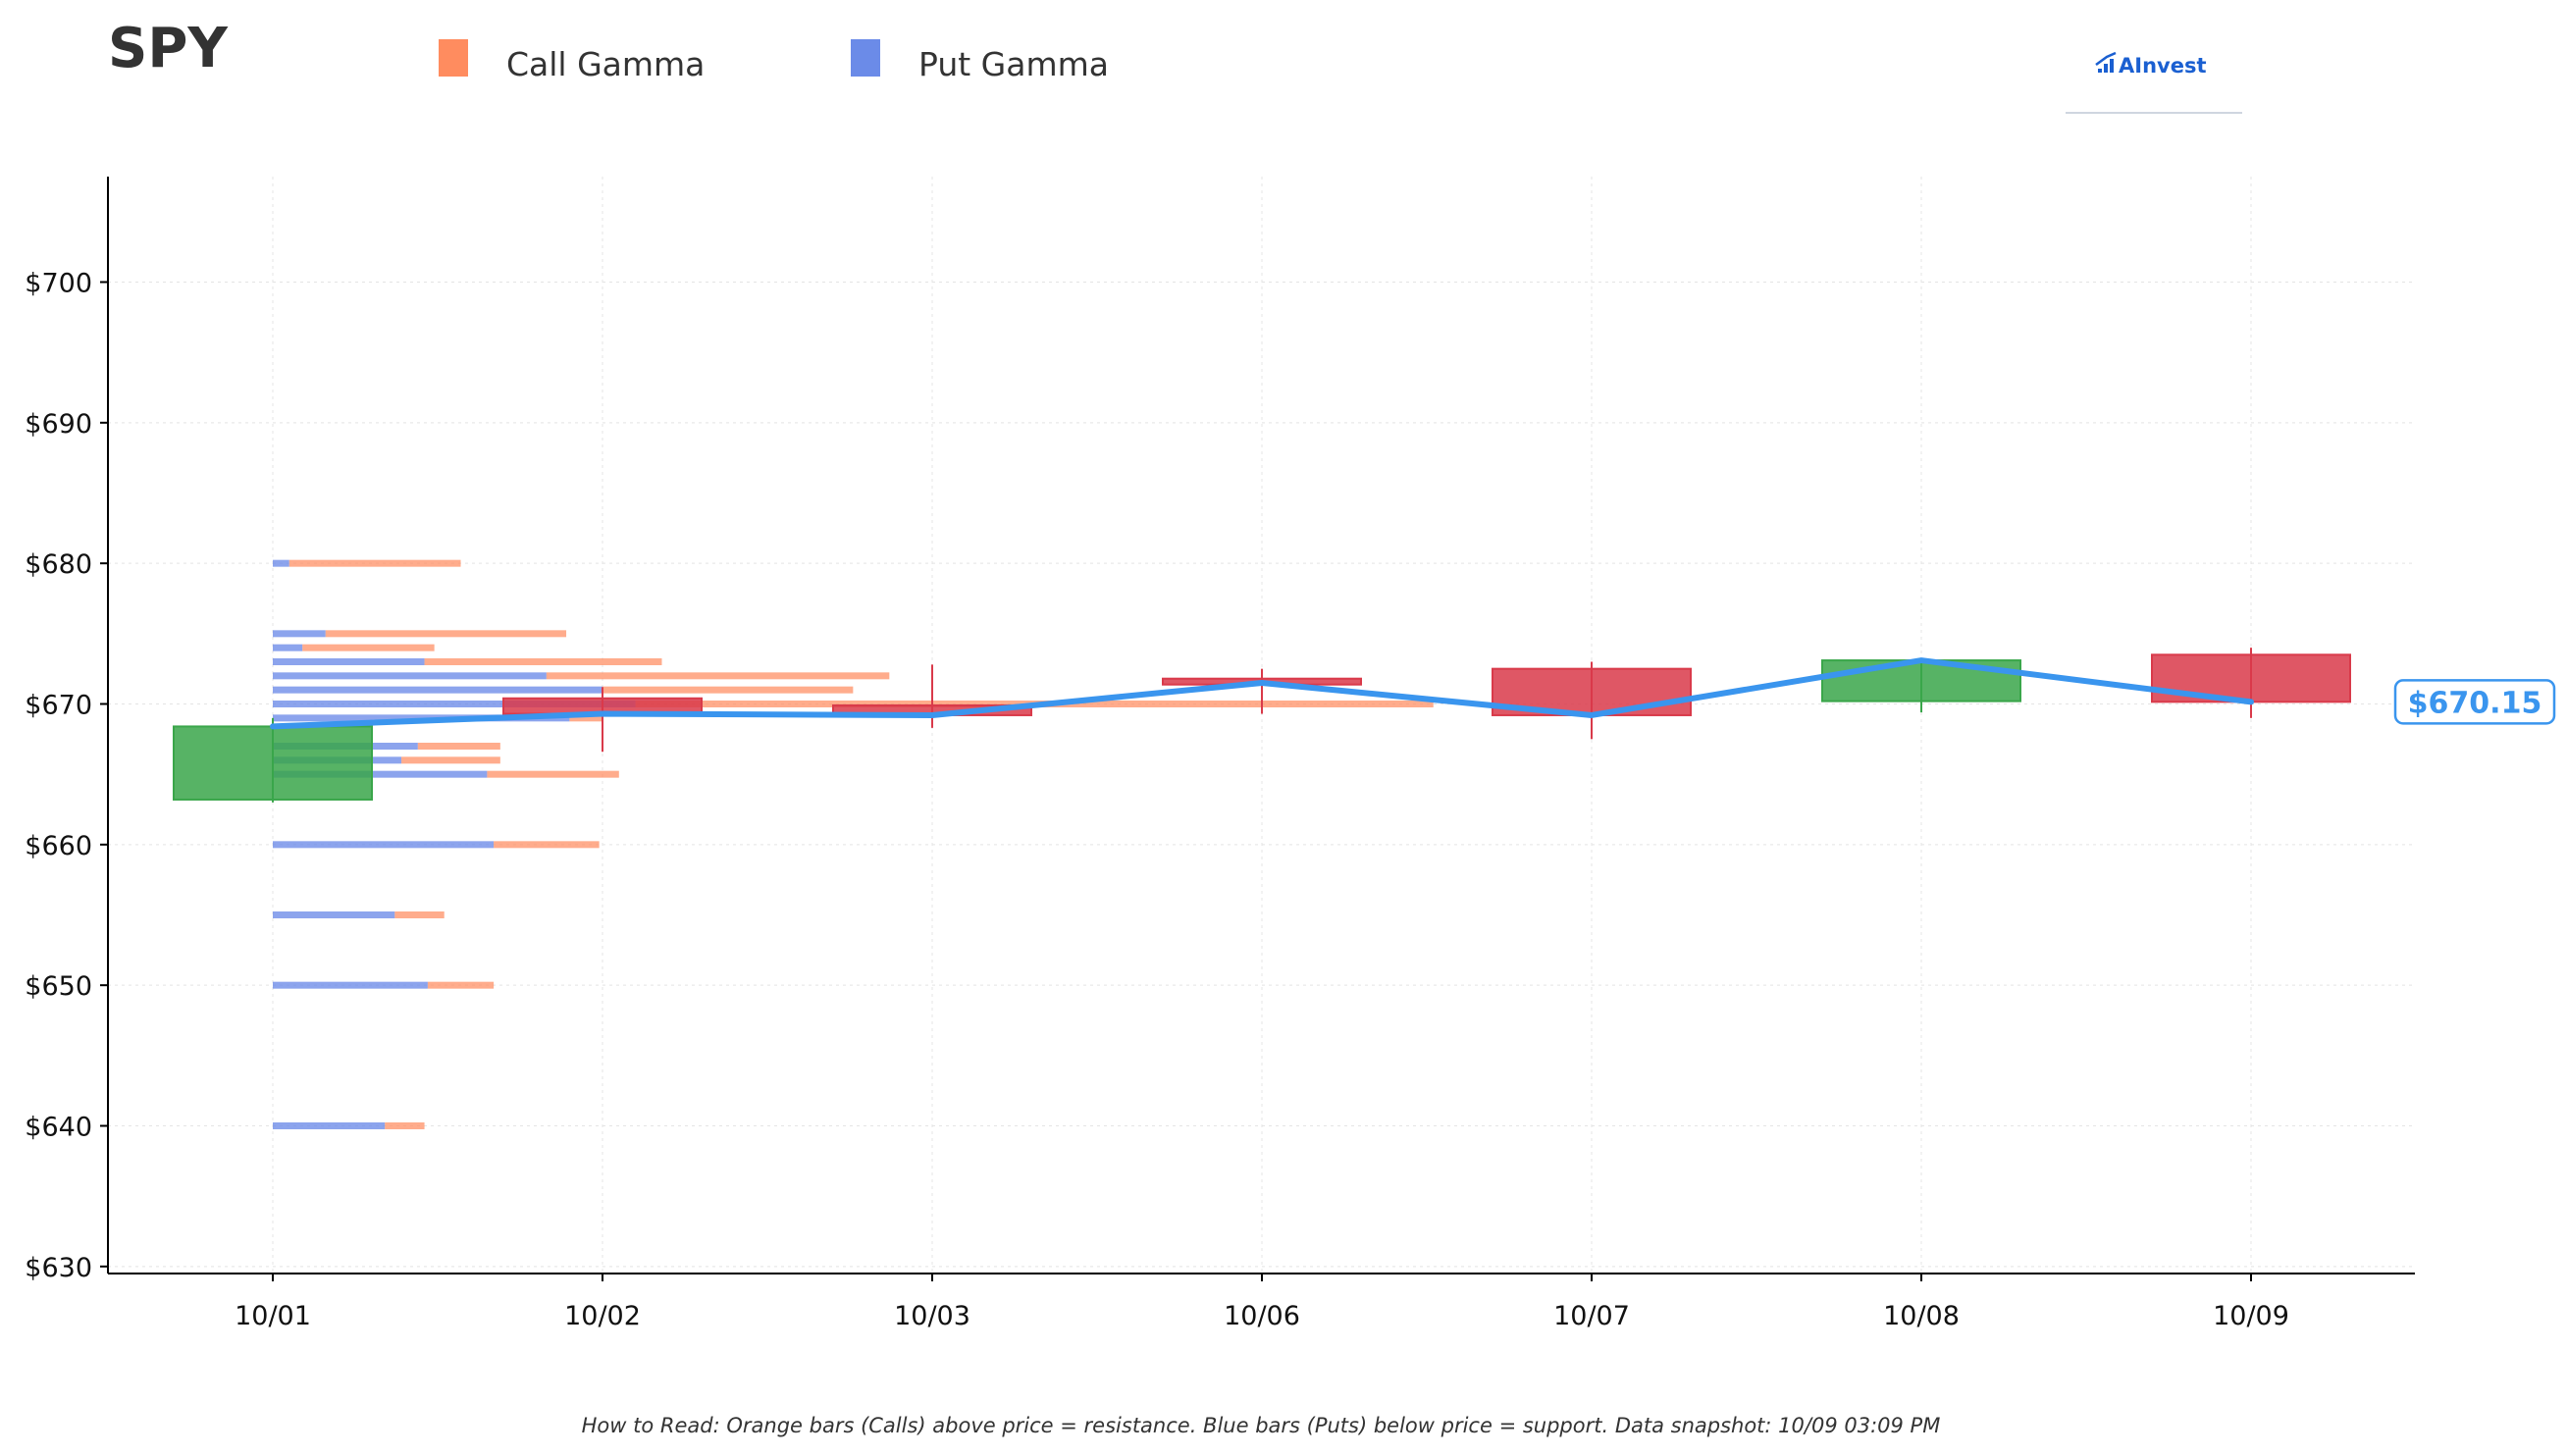 The width and height of the screenshot is (2567, 1456). I want to click on y-tick-label: $690, so click(58, 424).